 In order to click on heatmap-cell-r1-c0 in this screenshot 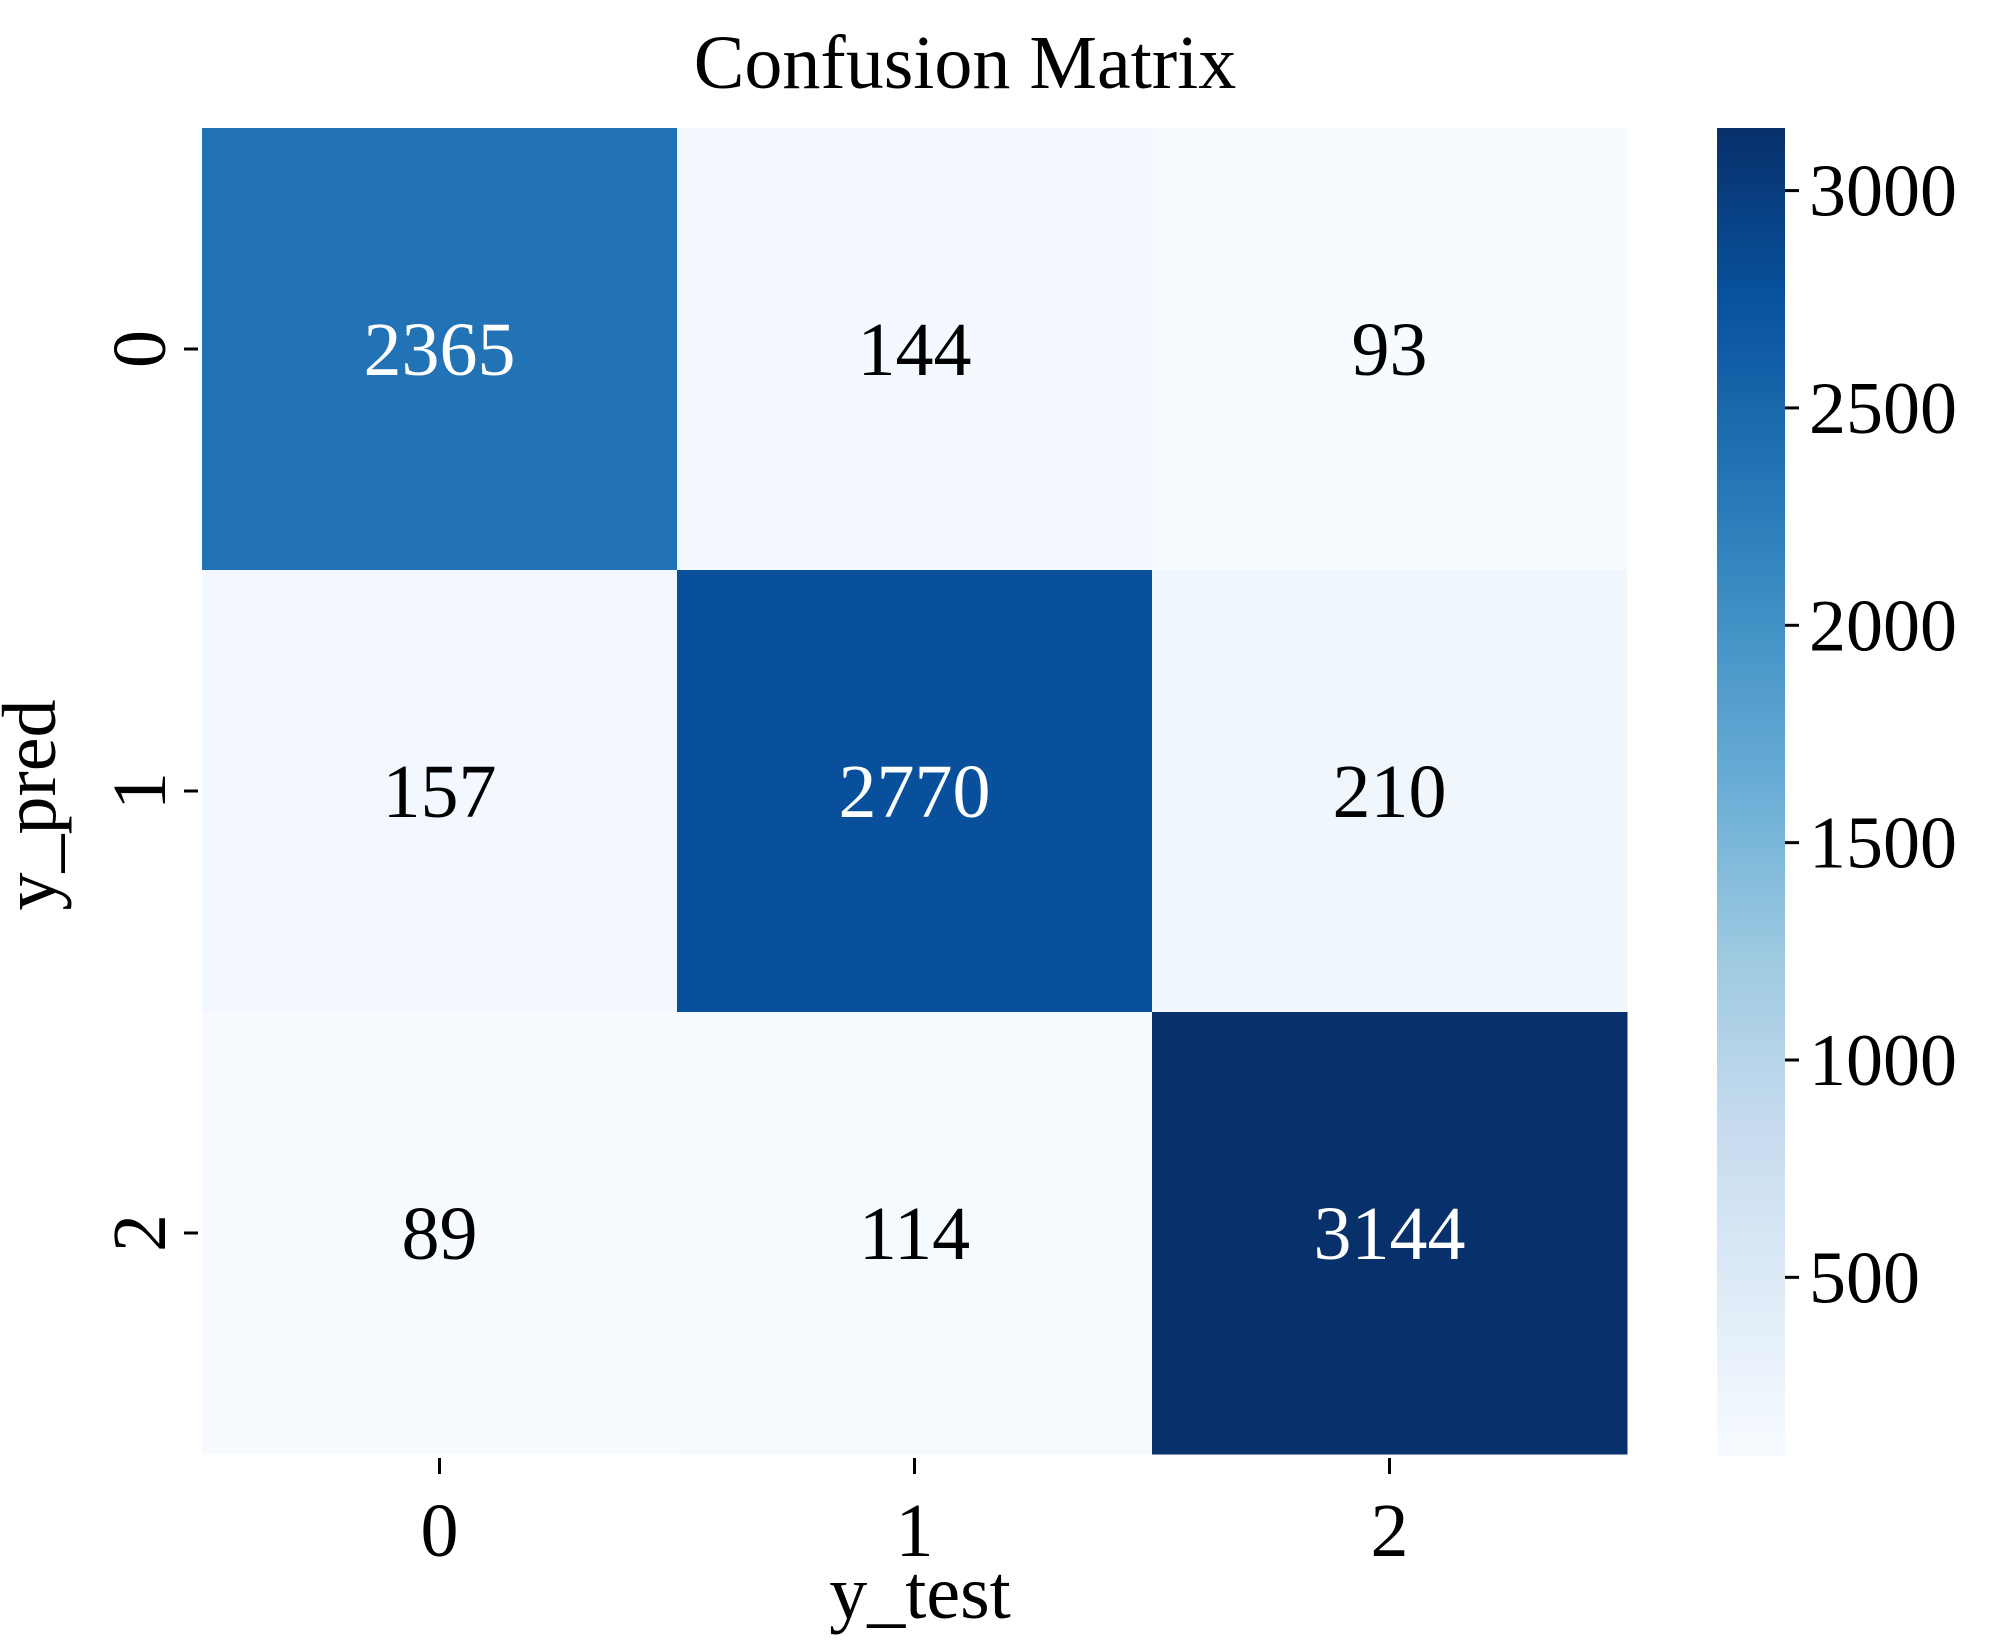, I will do `click(440, 791)`.